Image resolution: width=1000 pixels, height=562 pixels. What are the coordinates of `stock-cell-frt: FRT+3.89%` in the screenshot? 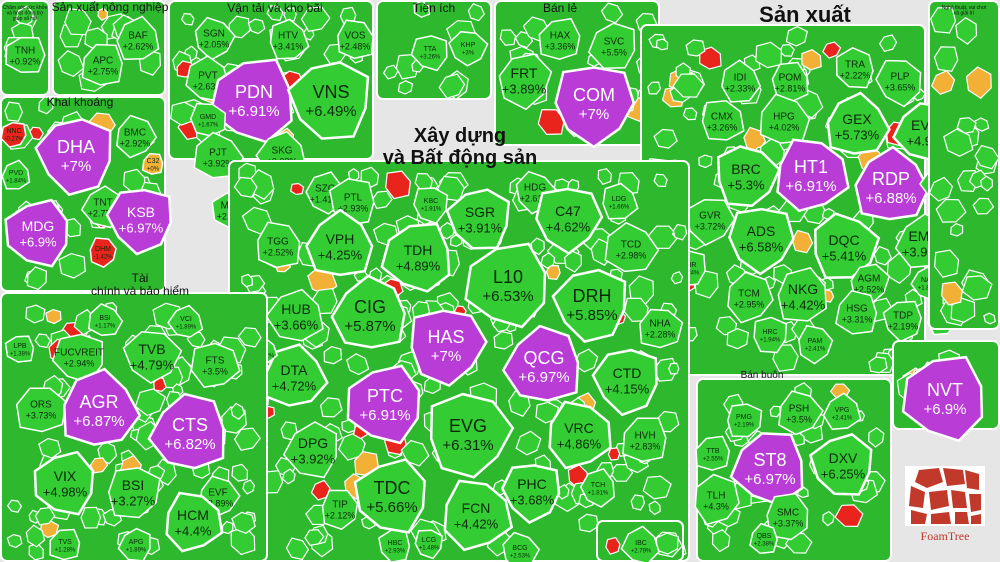 It's located at (525, 82).